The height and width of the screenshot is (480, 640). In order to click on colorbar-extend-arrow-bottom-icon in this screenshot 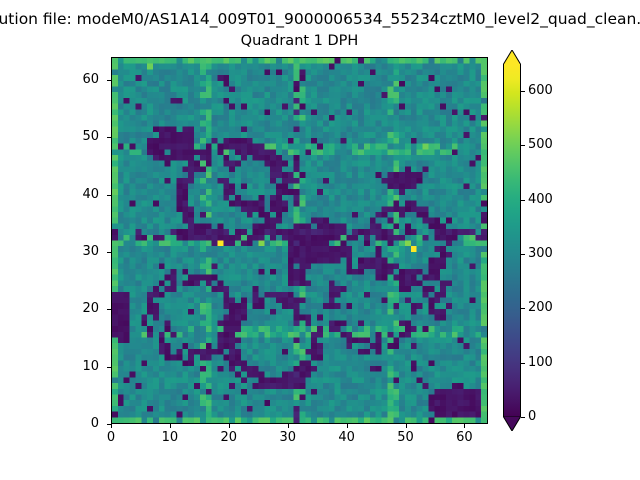, I will do `click(512, 423)`.